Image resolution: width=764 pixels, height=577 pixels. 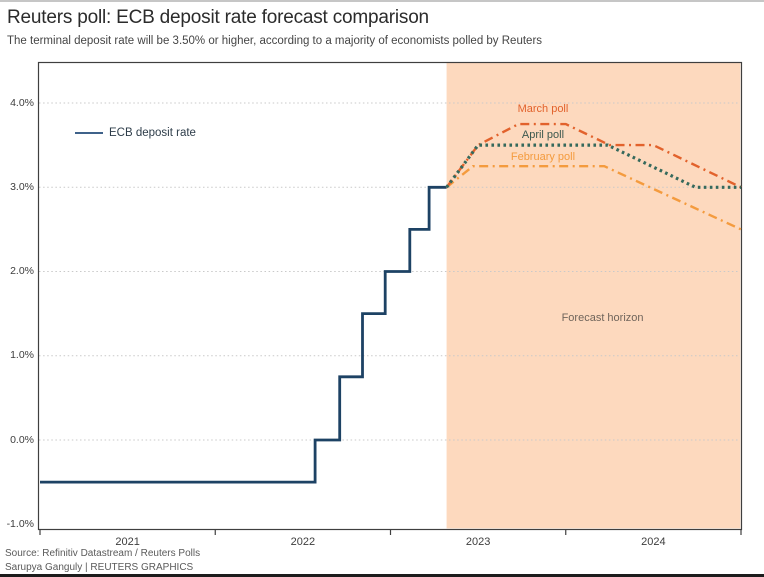 What do you see at coordinates (22, 355) in the screenshot?
I see `y-axis-label: 1.0%` at bounding box center [22, 355].